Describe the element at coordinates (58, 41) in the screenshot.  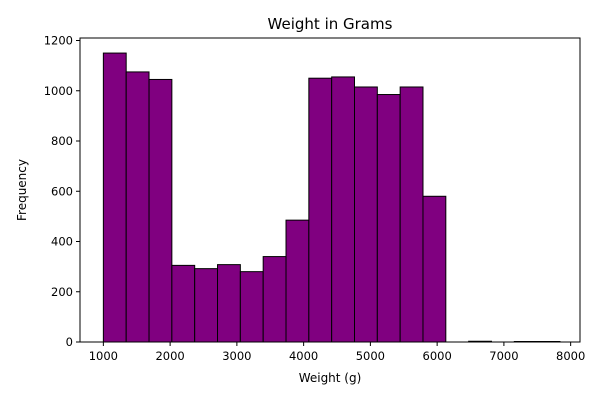
I see `y-tick-label: 1200` at that location.